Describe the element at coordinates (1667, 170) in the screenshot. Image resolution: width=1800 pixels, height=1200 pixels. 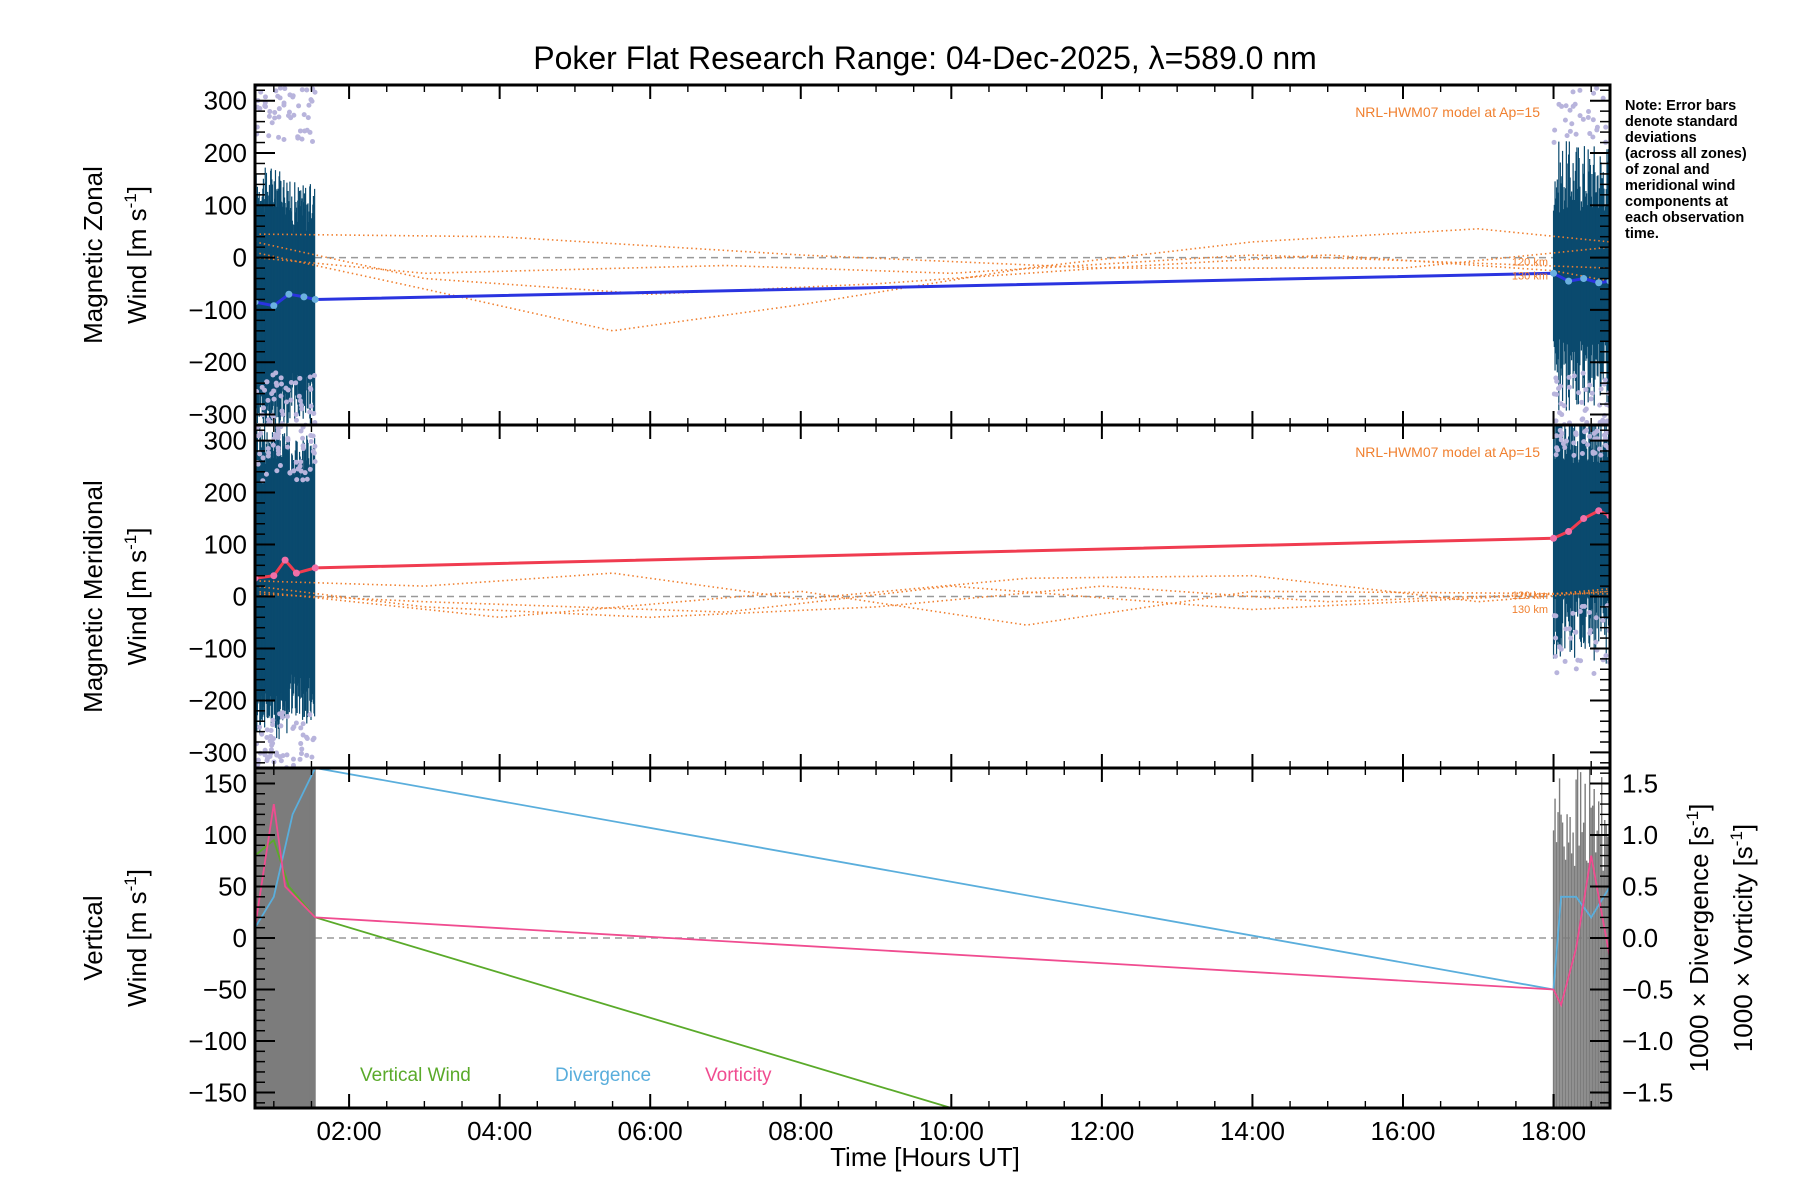
I see `note-line: of zonal and` at that location.